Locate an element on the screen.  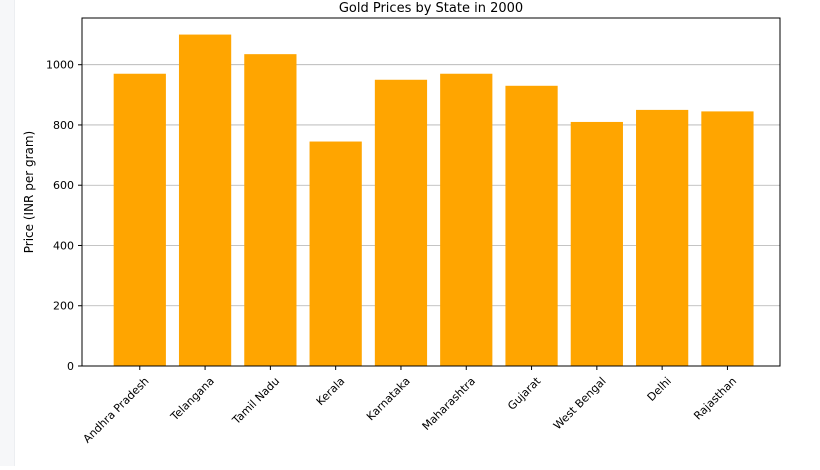
chart-title: Gold Prices by State in 2000 is located at coordinates (431, 8).